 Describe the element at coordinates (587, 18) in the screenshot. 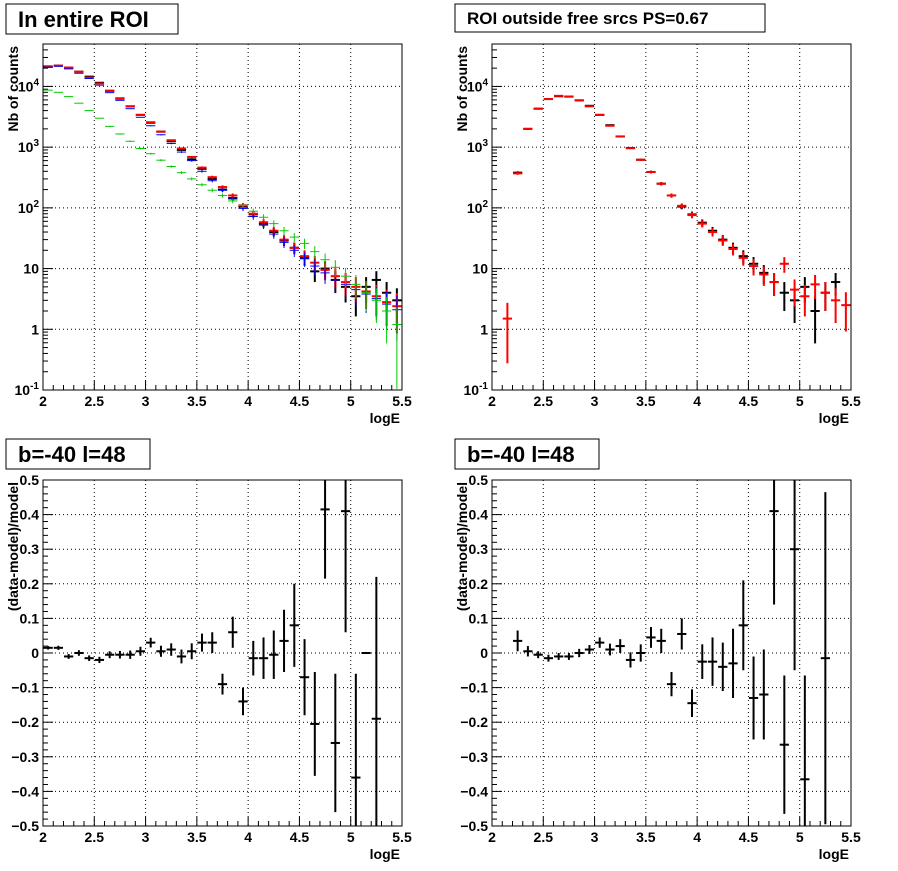

I see `chart-title: ROI outside free srcs PS=0.67` at that location.